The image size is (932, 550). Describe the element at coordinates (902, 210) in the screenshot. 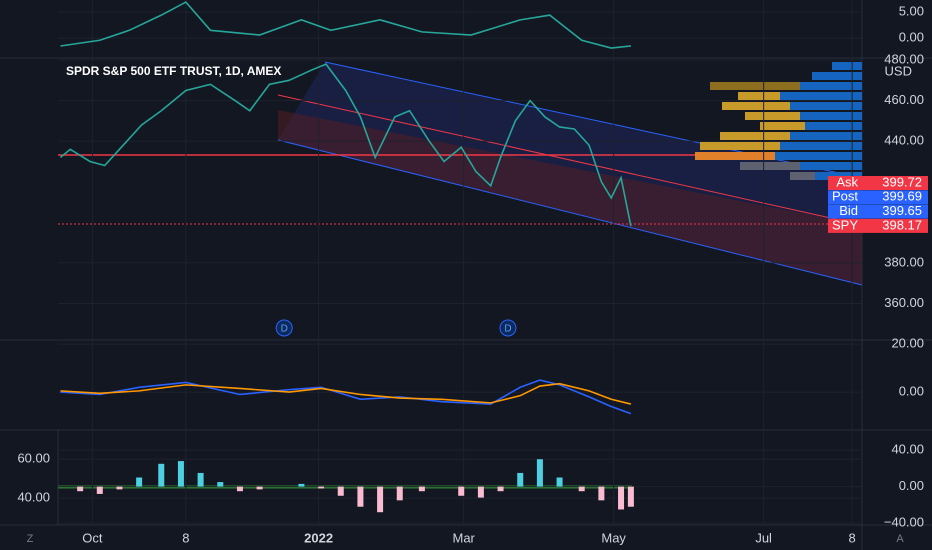

I see `quote-value: 399.65` at that location.